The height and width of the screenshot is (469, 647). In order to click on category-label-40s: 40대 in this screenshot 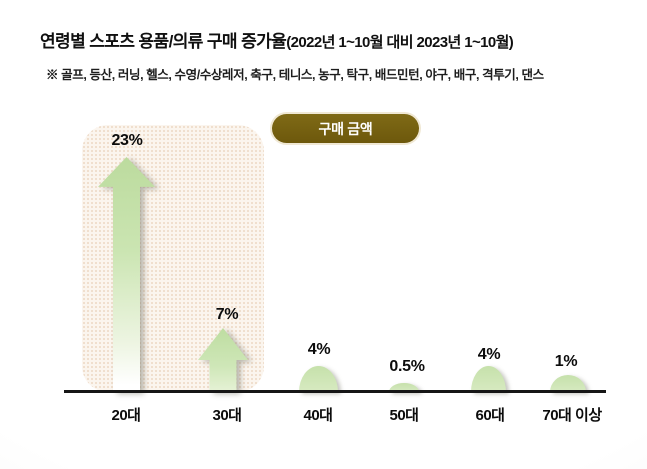, I will do `click(318, 415)`.